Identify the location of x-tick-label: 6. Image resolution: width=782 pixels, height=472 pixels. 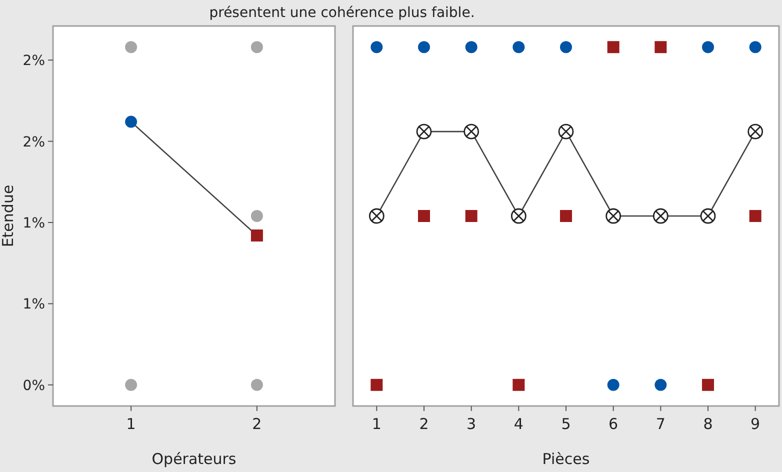
(613, 424).